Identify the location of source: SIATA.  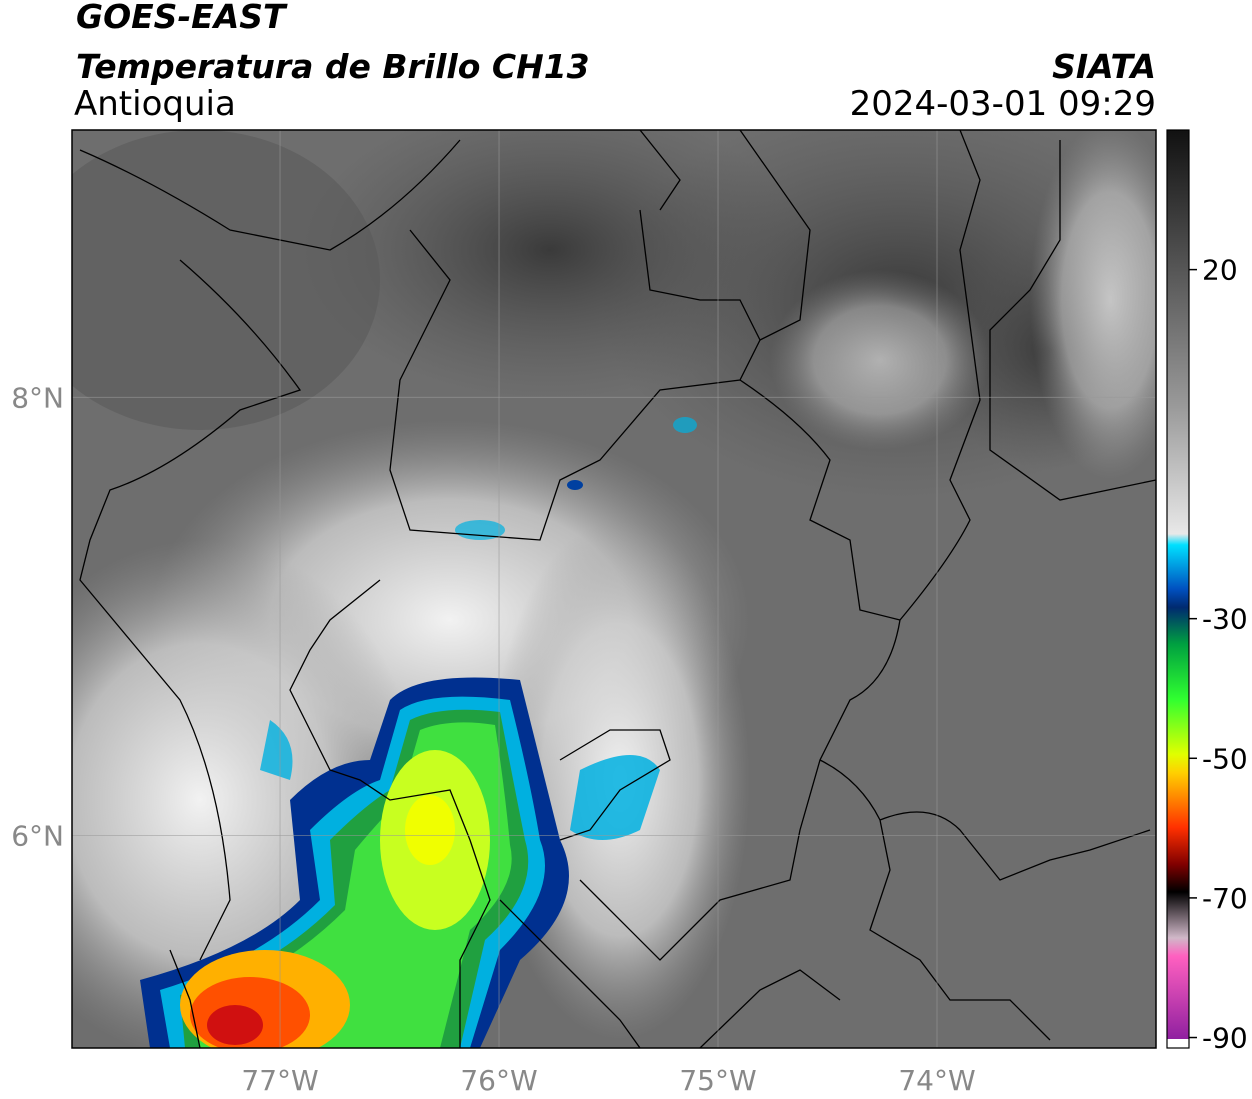
(1104, 66).